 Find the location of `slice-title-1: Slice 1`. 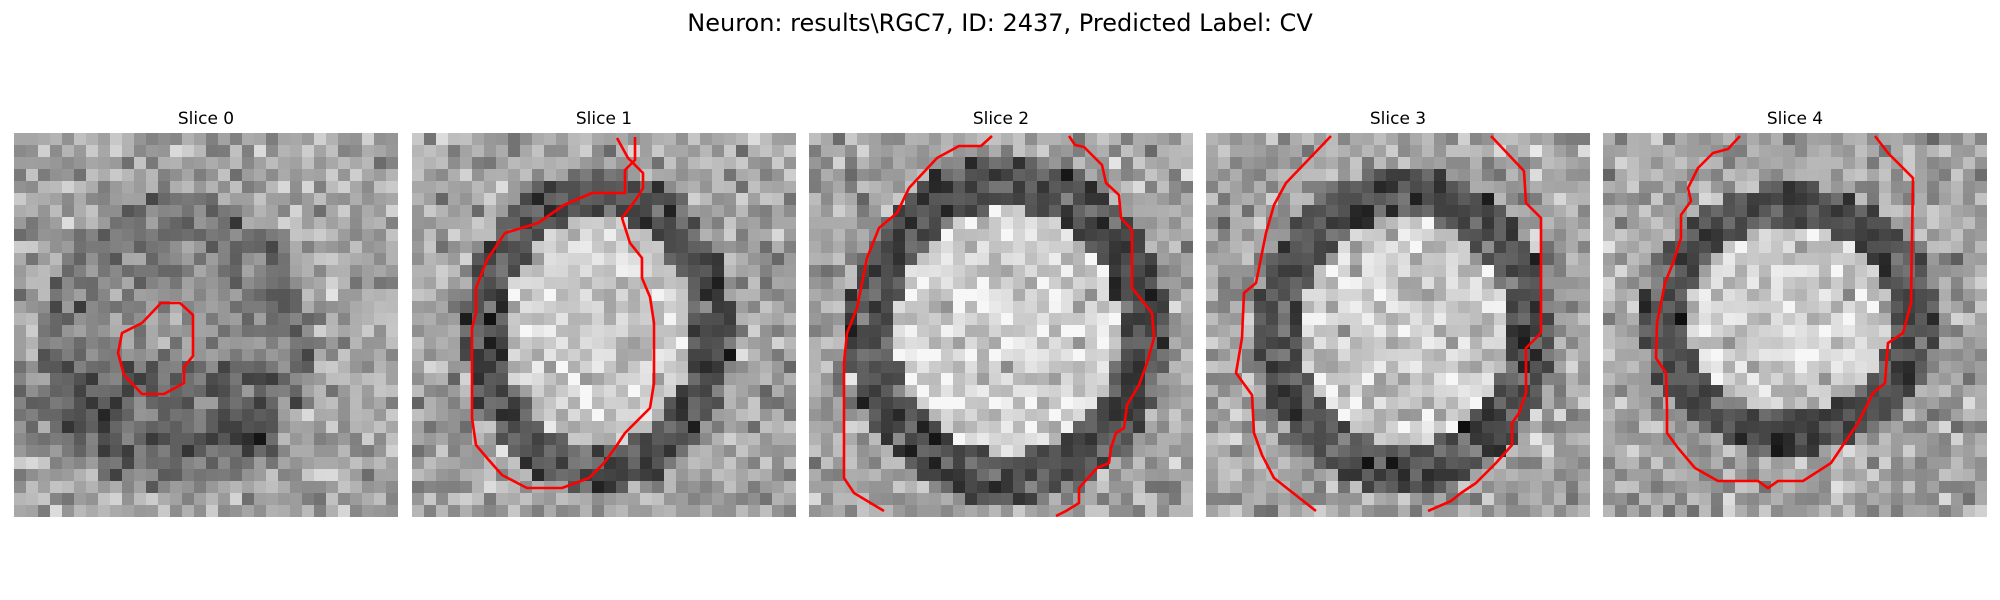

slice-title-1: Slice 1 is located at coordinates (604, 119).